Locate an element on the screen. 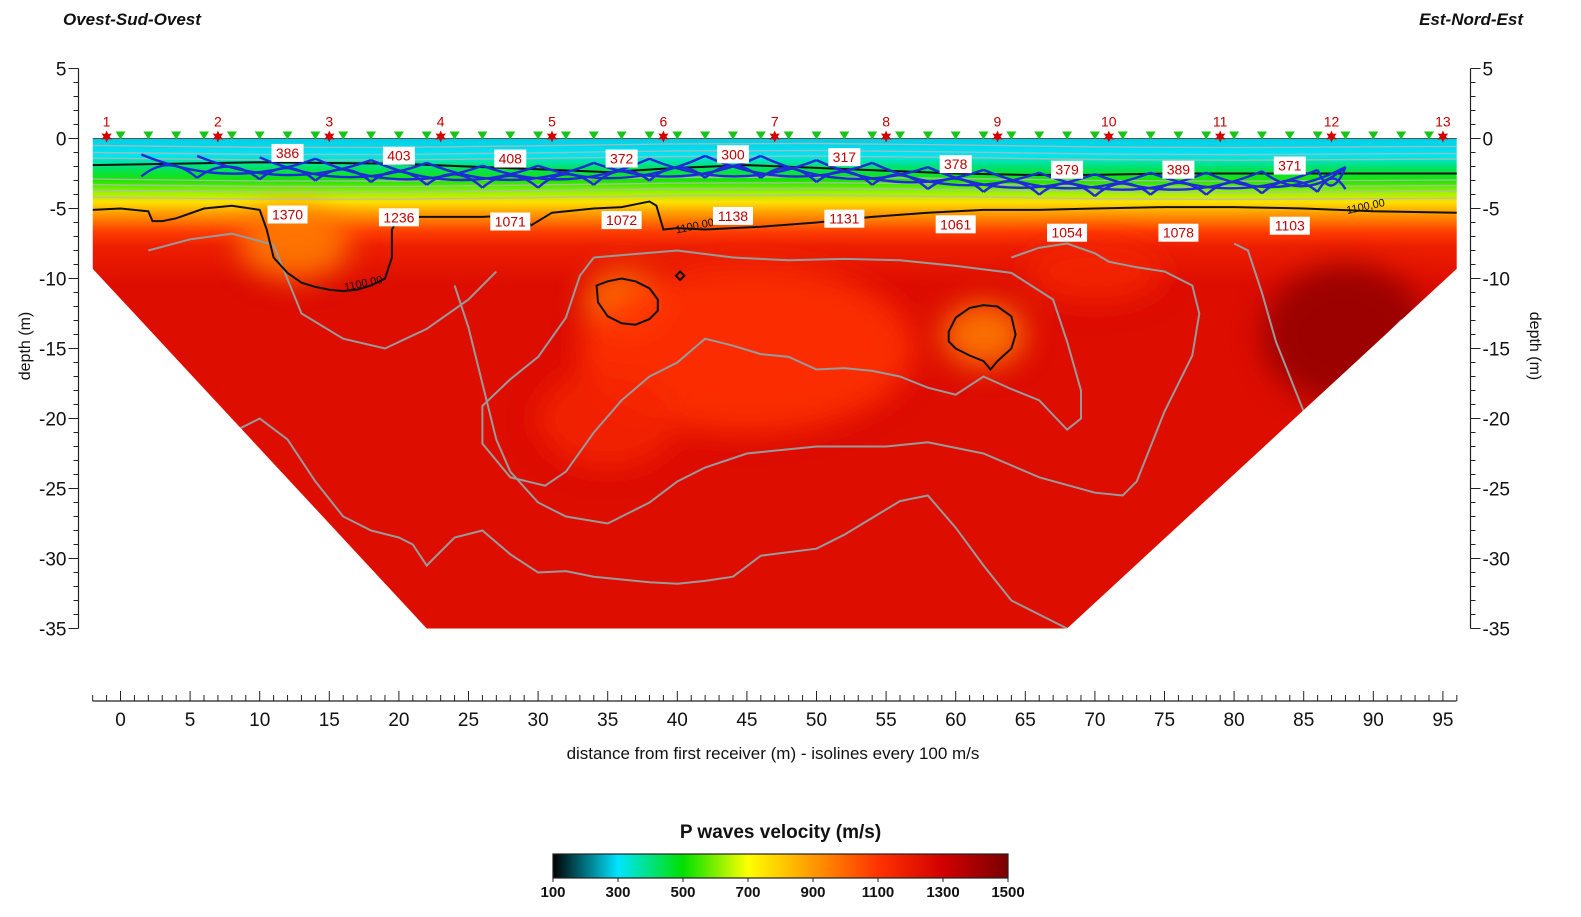 The width and height of the screenshot is (1581, 917). x-tick-label: 40 is located at coordinates (677, 720).